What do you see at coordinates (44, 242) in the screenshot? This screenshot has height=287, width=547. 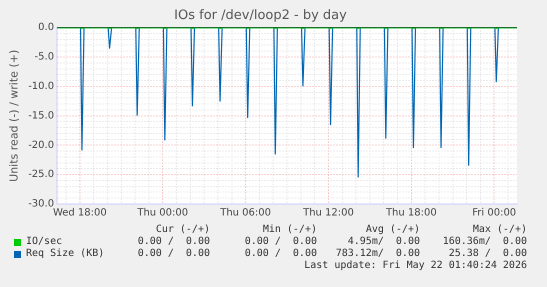 I see `legend-label: IO/sec` at bounding box center [44, 242].